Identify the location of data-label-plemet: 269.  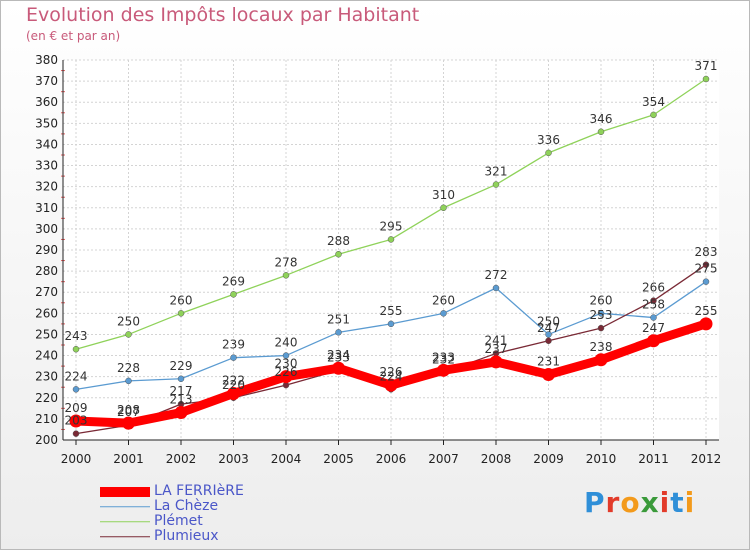
(233, 281).